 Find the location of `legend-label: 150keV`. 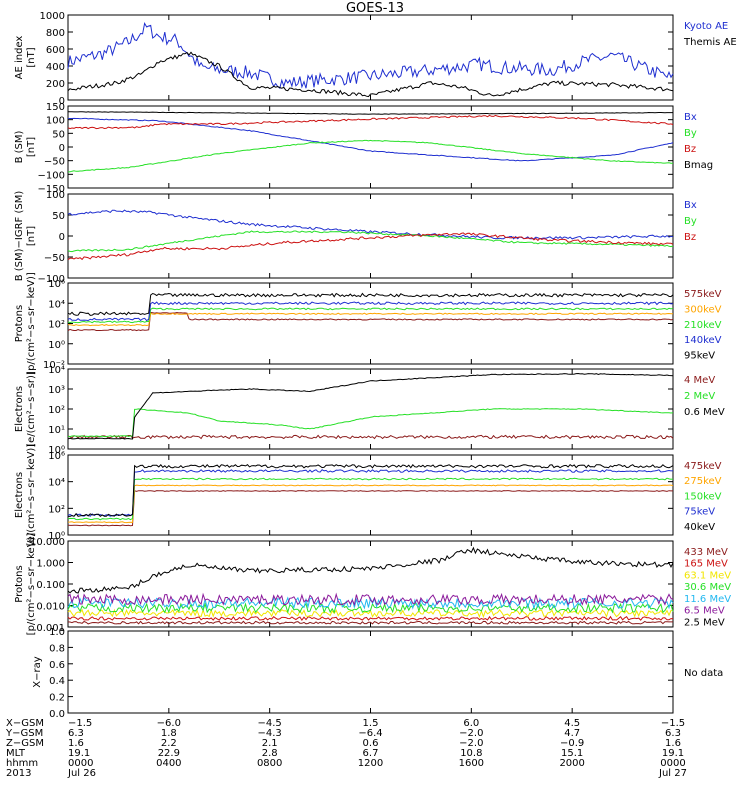

legend-label: 150keV is located at coordinates (703, 496).